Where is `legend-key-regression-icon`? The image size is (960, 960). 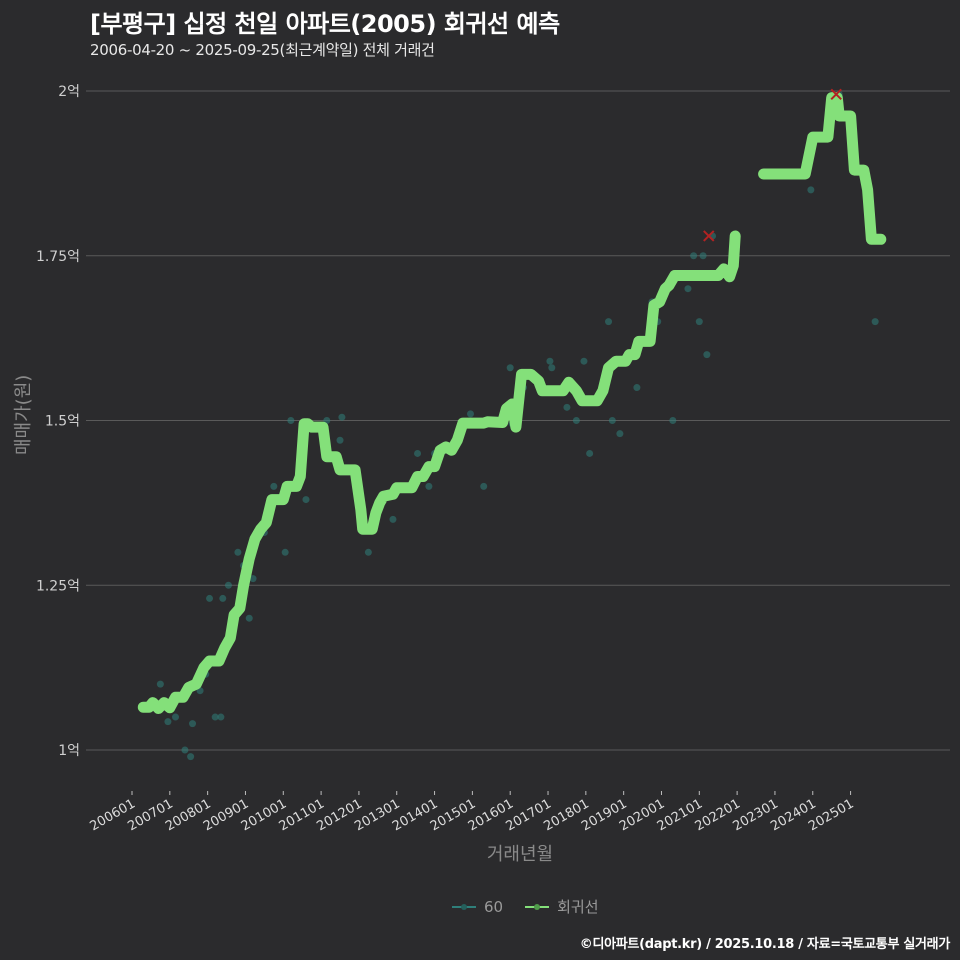
legend-key-regression-icon is located at coordinates (537, 907).